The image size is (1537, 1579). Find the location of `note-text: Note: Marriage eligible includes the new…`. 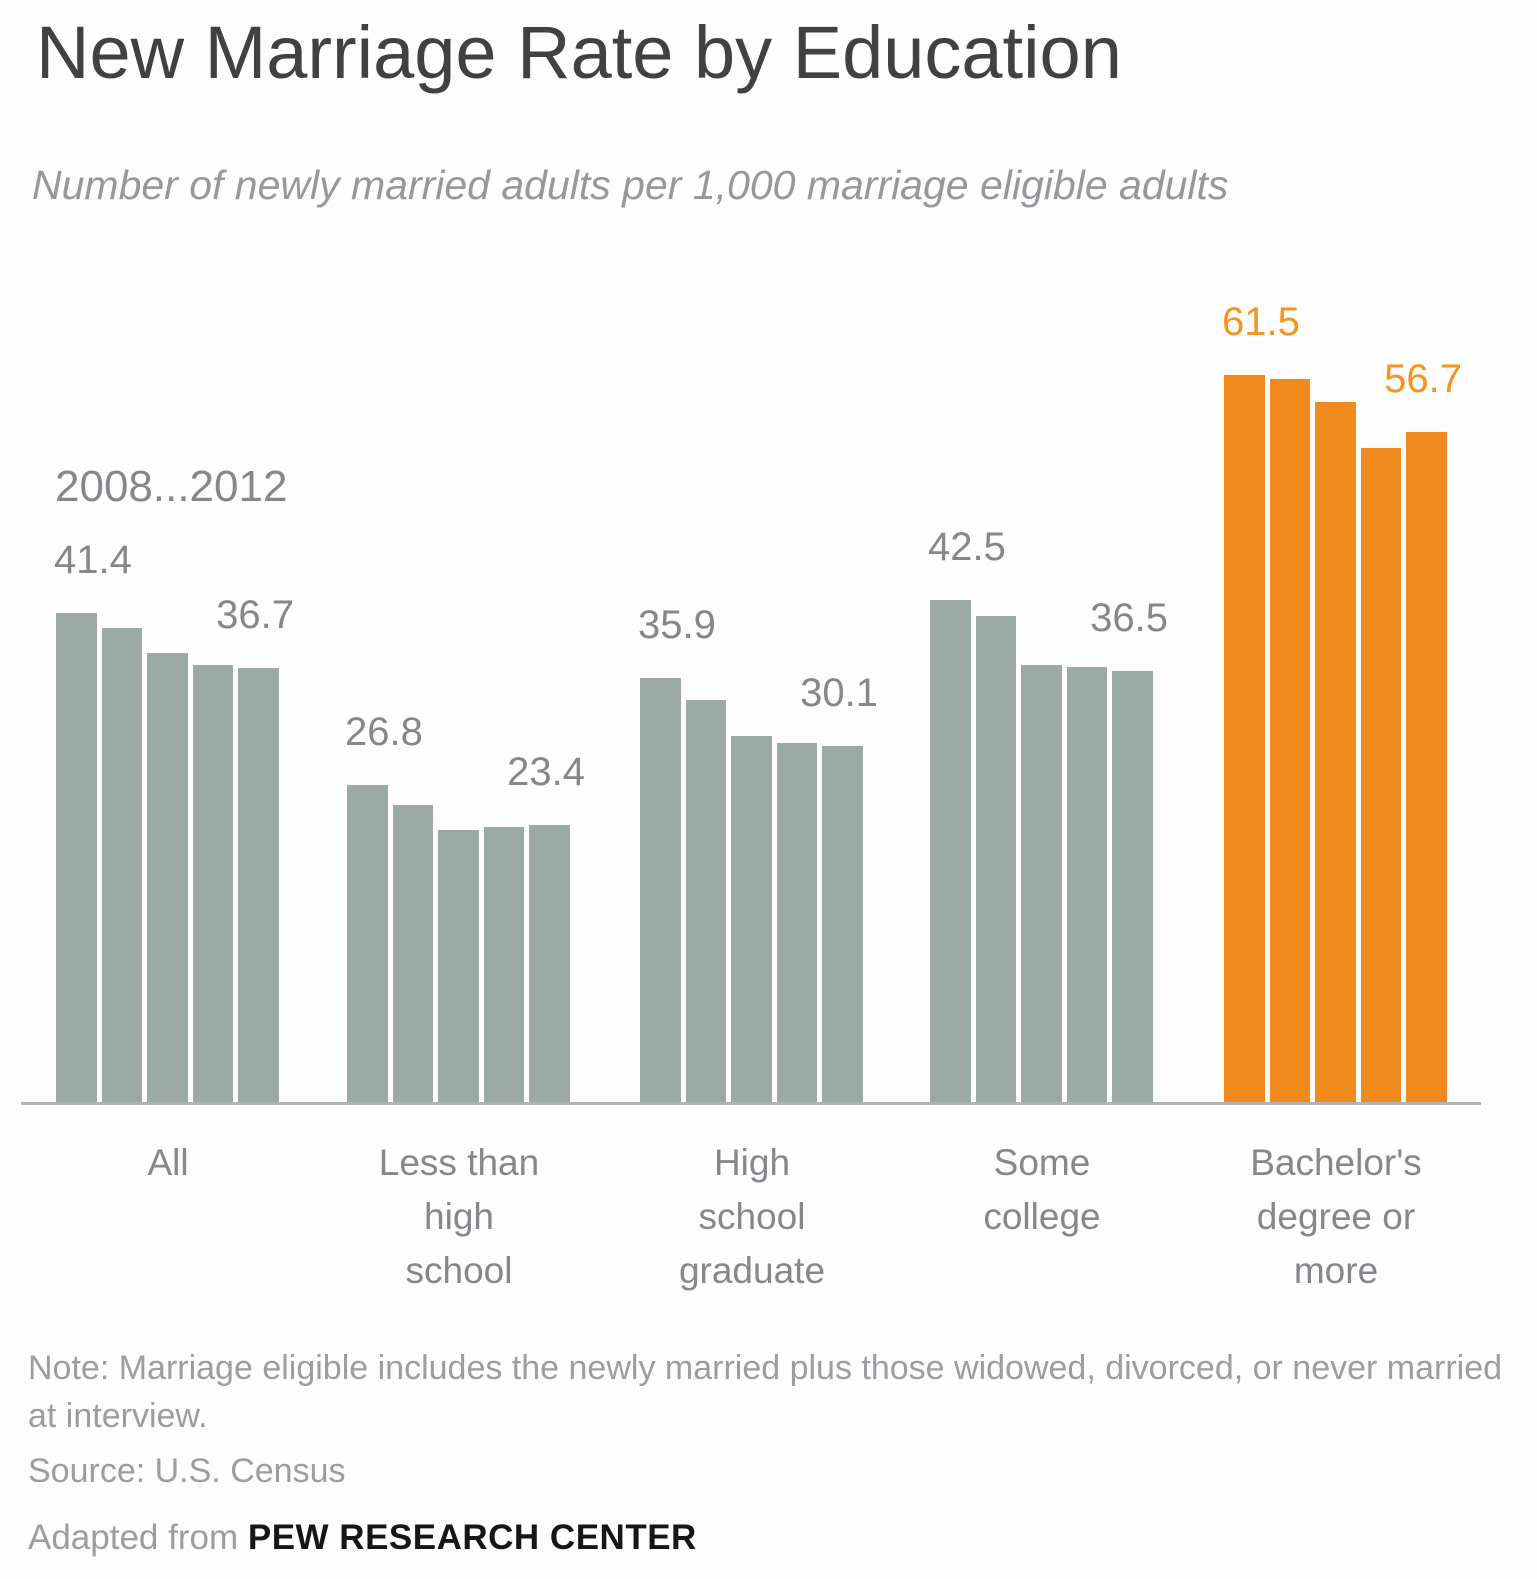

note-text: Note: Marriage eligible includes the new… is located at coordinates (765, 1392).